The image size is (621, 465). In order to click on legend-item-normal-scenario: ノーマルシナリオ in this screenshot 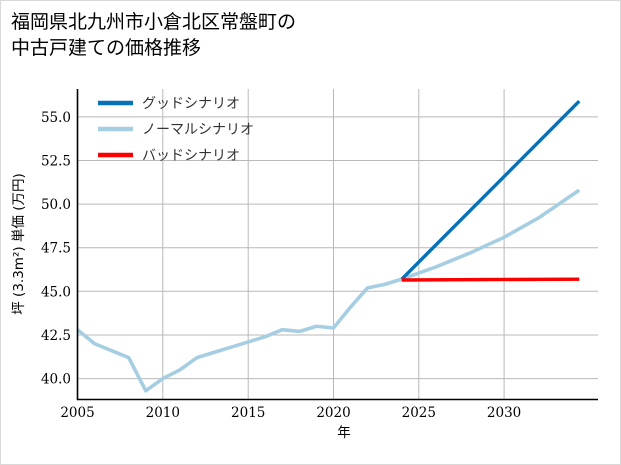, I will do `click(176, 130)`.